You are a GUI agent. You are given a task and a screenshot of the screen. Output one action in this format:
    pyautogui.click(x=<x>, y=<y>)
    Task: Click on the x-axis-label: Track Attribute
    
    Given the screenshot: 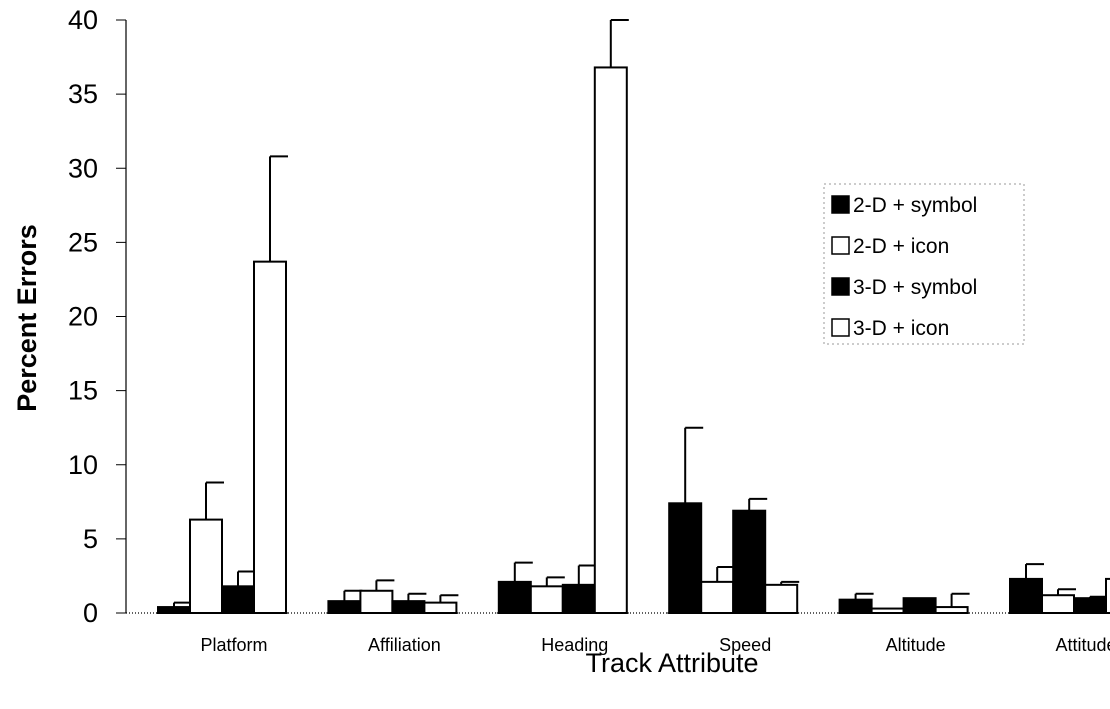 What is the action you would take?
    pyautogui.click(x=671, y=663)
    